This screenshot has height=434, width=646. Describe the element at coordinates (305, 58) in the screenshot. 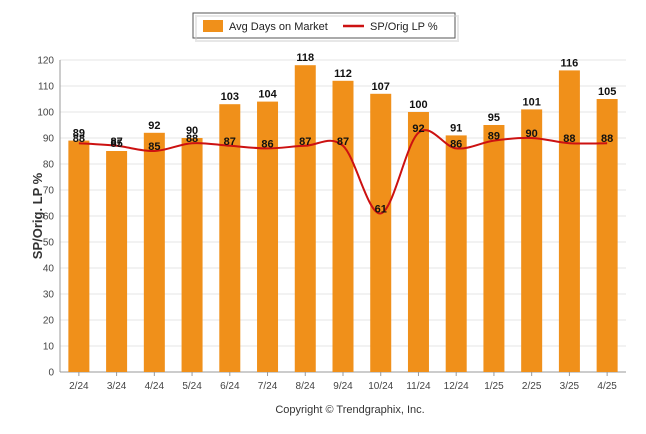

I see `bar-value-label: 118` at that location.